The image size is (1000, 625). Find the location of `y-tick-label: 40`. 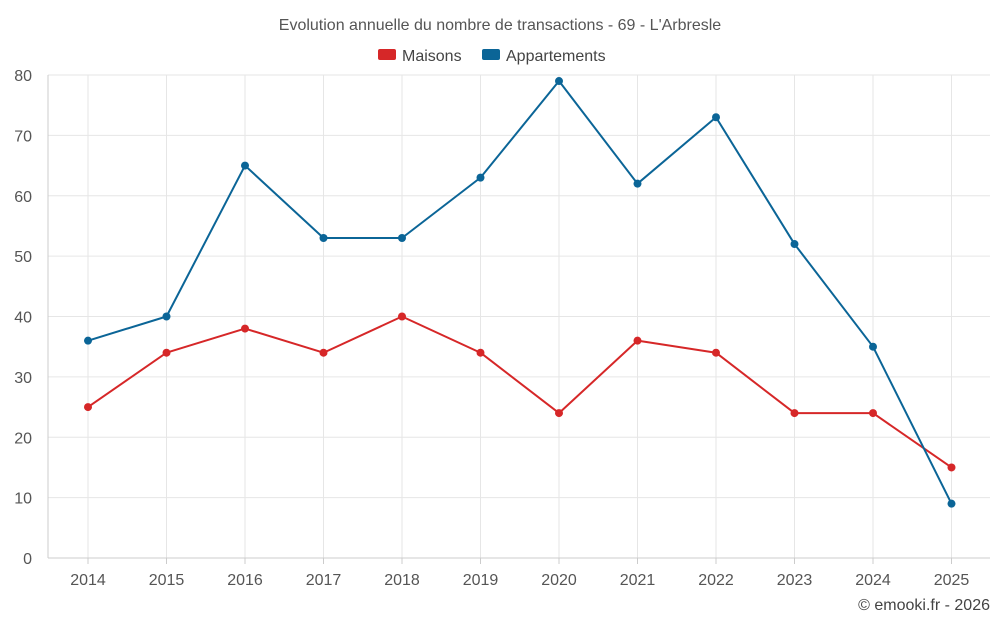

y-tick-label: 40 is located at coordinates (23, 318).